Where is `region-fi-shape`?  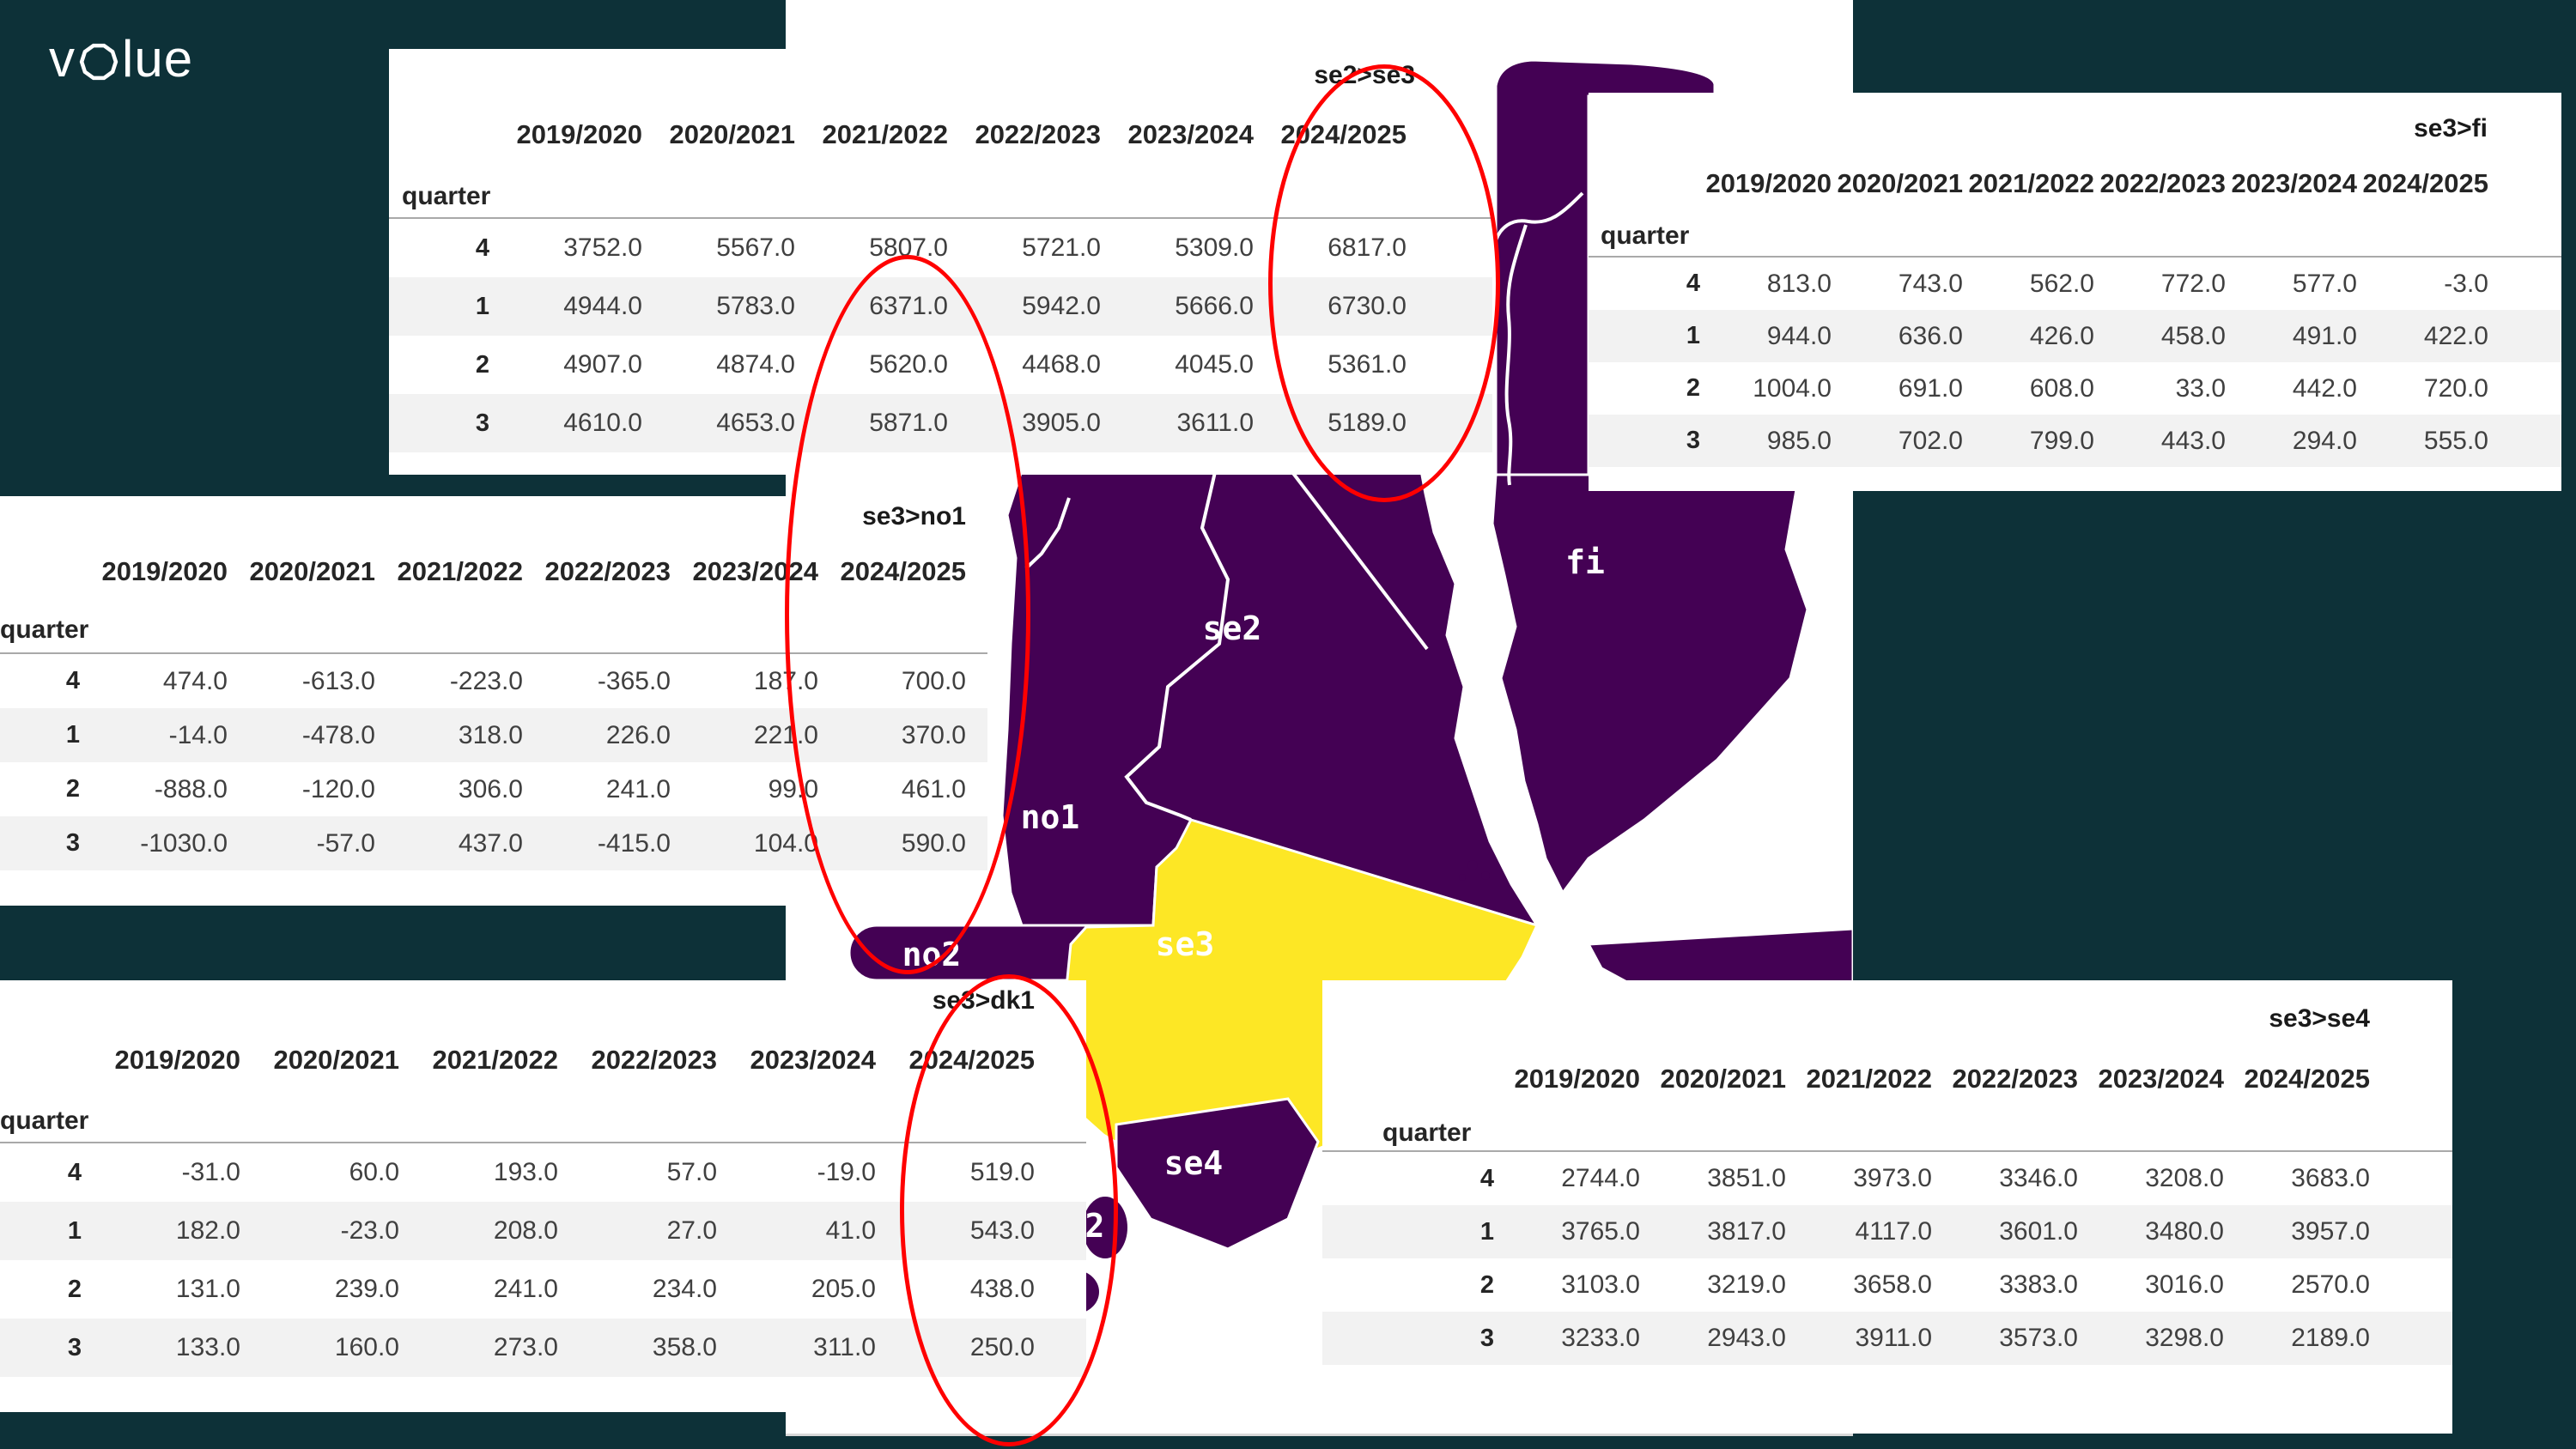 region-fi-shape is located at coordinates (1650, 684).